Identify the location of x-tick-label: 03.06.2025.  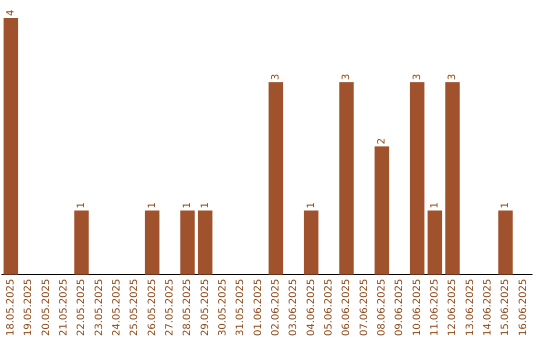
(294, 307).